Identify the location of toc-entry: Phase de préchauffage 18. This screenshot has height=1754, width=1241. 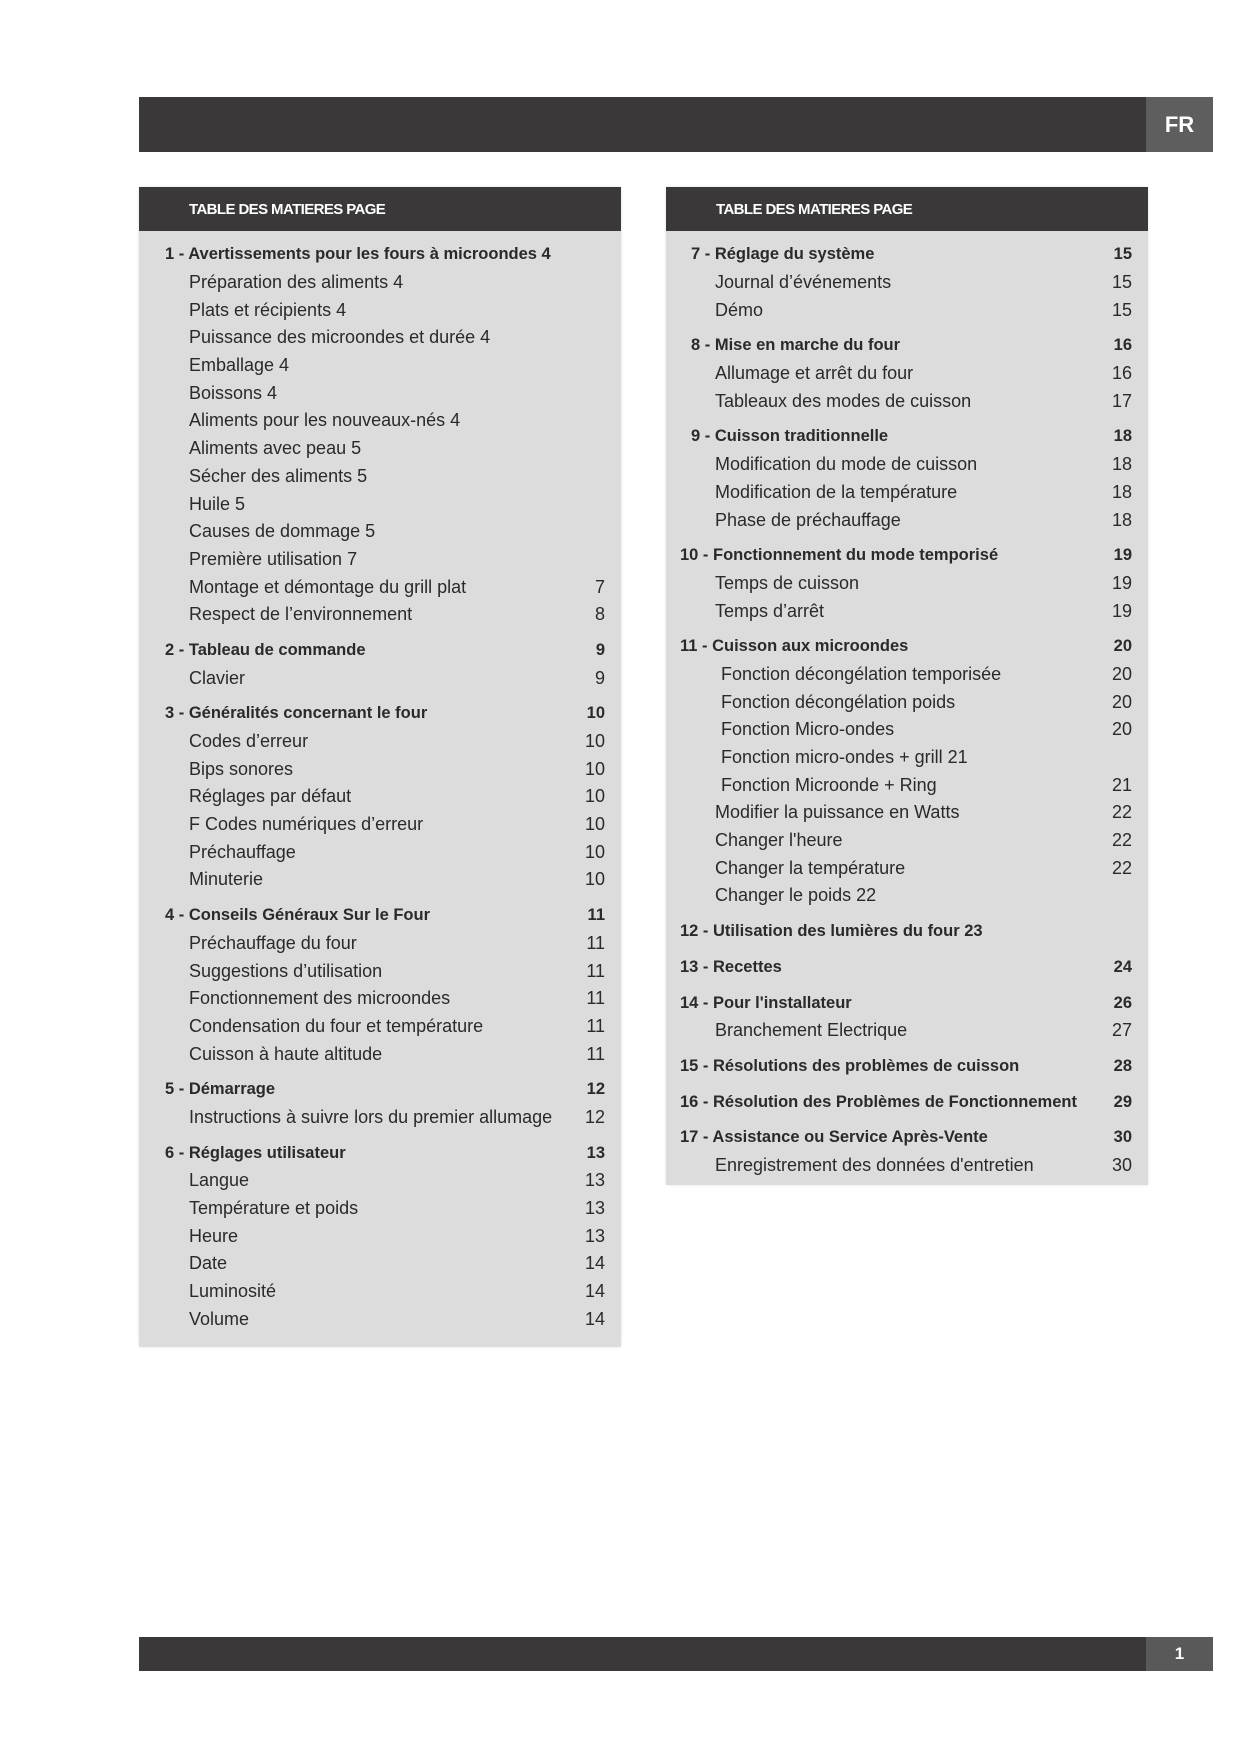
(899, 520).